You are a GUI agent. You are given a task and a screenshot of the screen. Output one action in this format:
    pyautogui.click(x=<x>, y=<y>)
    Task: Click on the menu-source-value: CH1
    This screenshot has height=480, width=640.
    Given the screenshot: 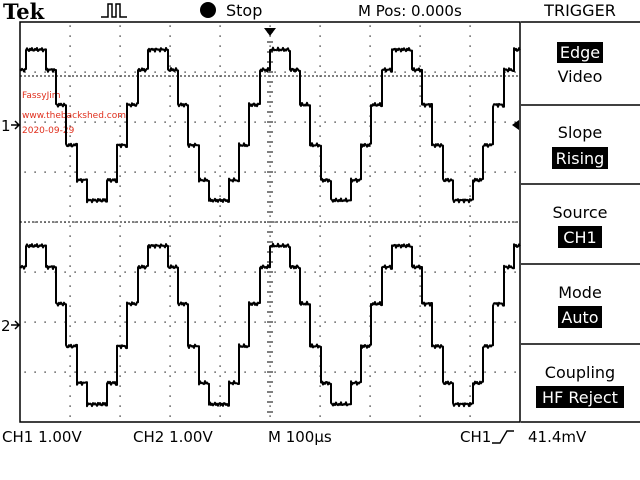 What is the action you would take?
    pyautogui.click(x=579, y=237)
    